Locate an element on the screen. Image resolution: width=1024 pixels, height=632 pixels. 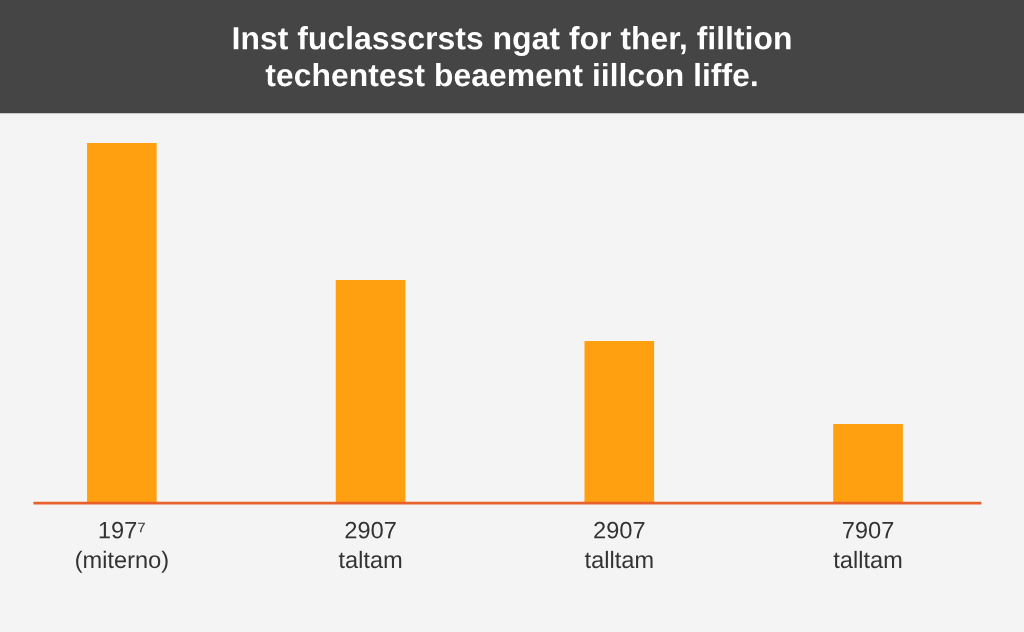
x-tick-label: 197⁷ (miterno) is located at coordinates (122, 547).